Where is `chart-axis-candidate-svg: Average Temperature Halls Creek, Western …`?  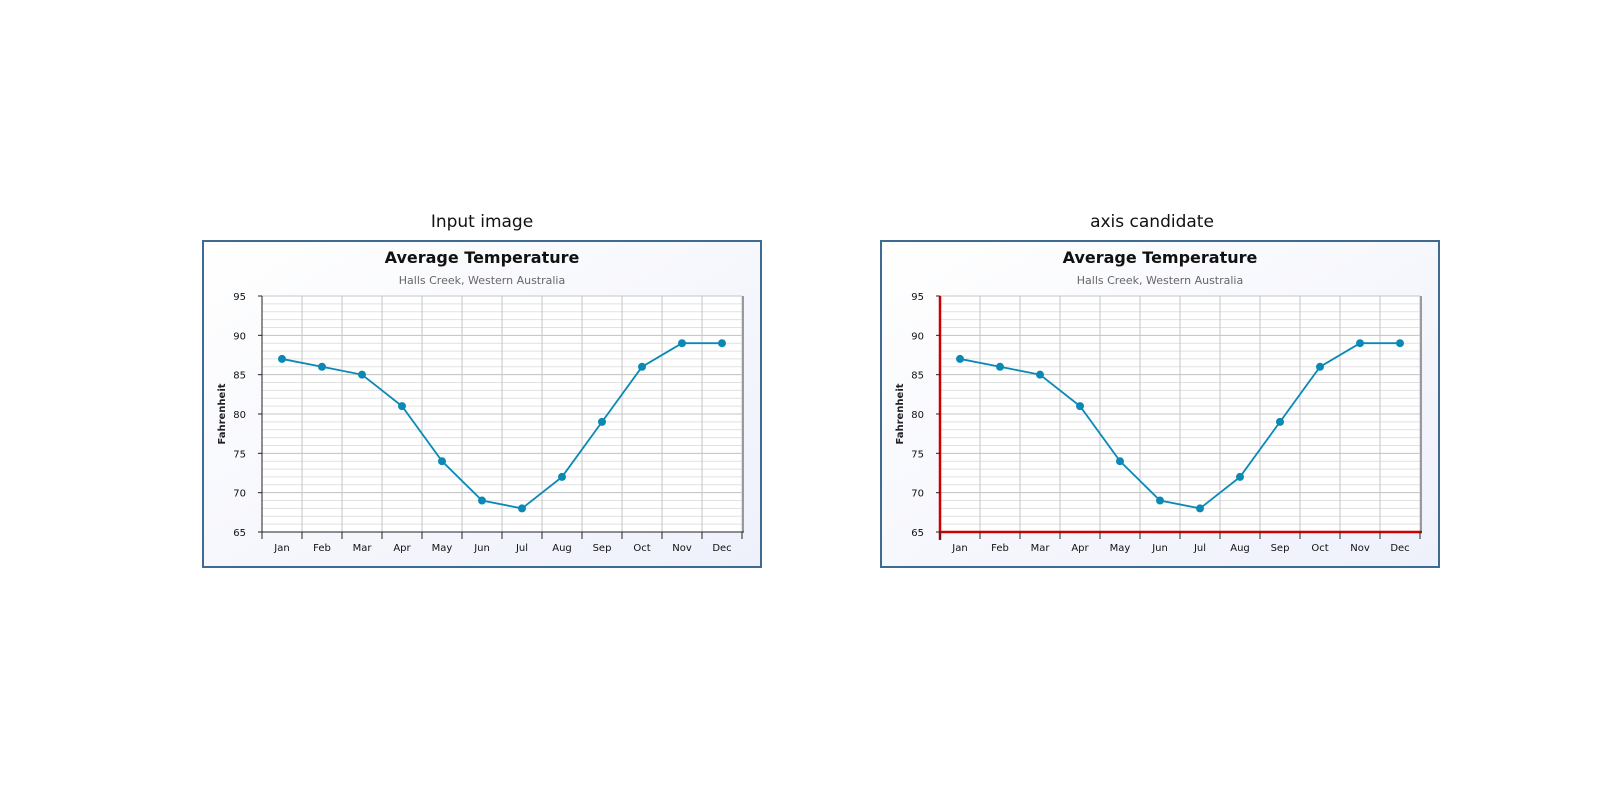 chart-axis-candidate-svg: Average Temperature Halls Creek, Western … is located at coordinates (1160, 404).